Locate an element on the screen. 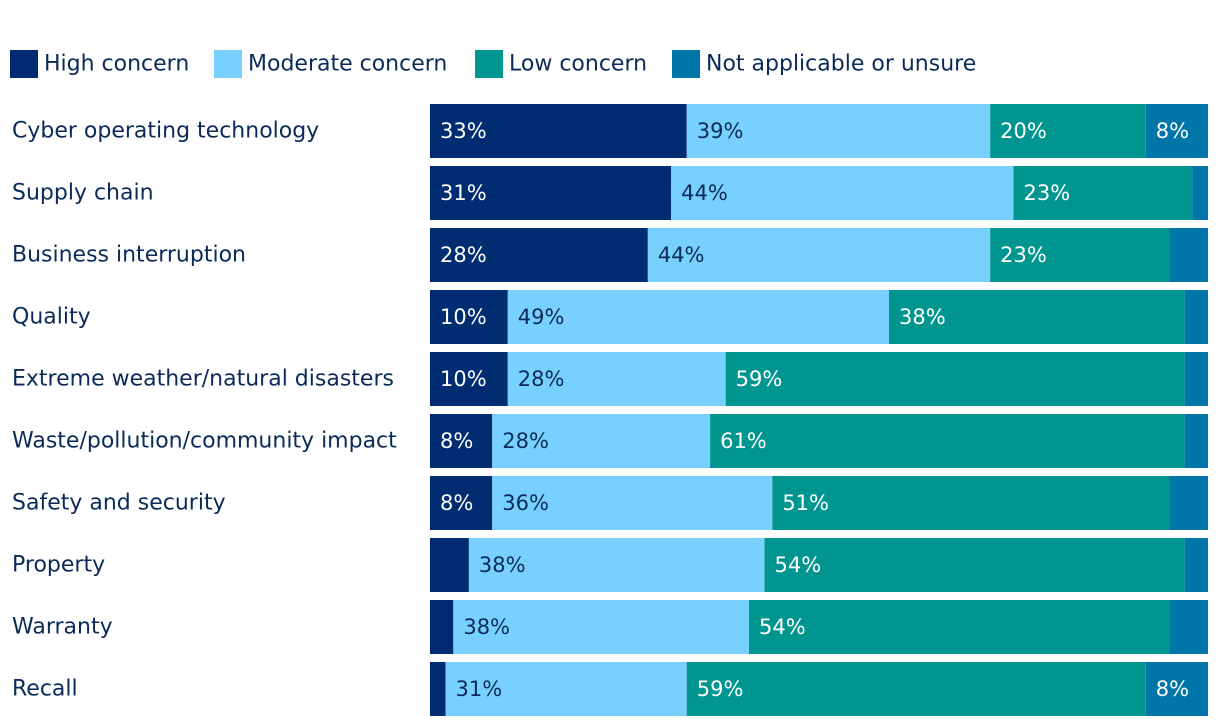 The width and height of the screenshot is (1220, 728). bar-row-recall: Recall 31% 59% 8% is located at coordinates (610, 689).